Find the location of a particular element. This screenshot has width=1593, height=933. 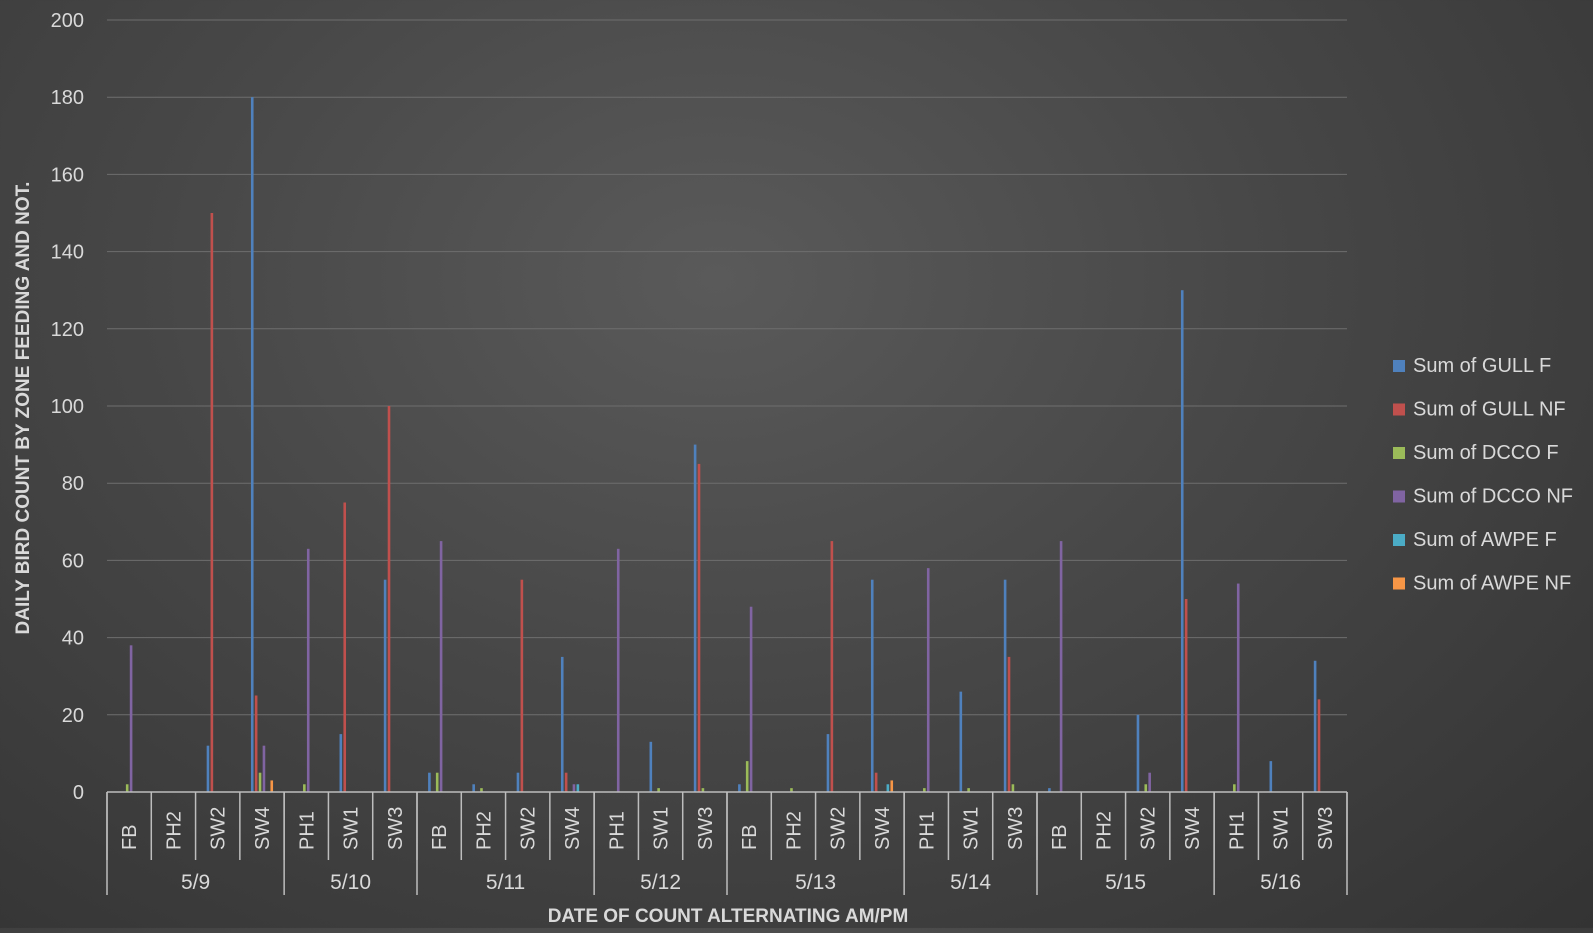

x-group-label: 5/16 is located at coordinates (1280, 882).